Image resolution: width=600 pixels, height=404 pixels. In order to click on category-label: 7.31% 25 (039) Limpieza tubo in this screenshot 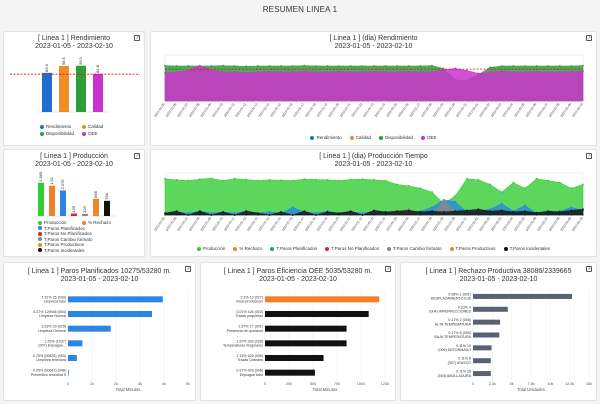, I will do `click(53, 299)`.